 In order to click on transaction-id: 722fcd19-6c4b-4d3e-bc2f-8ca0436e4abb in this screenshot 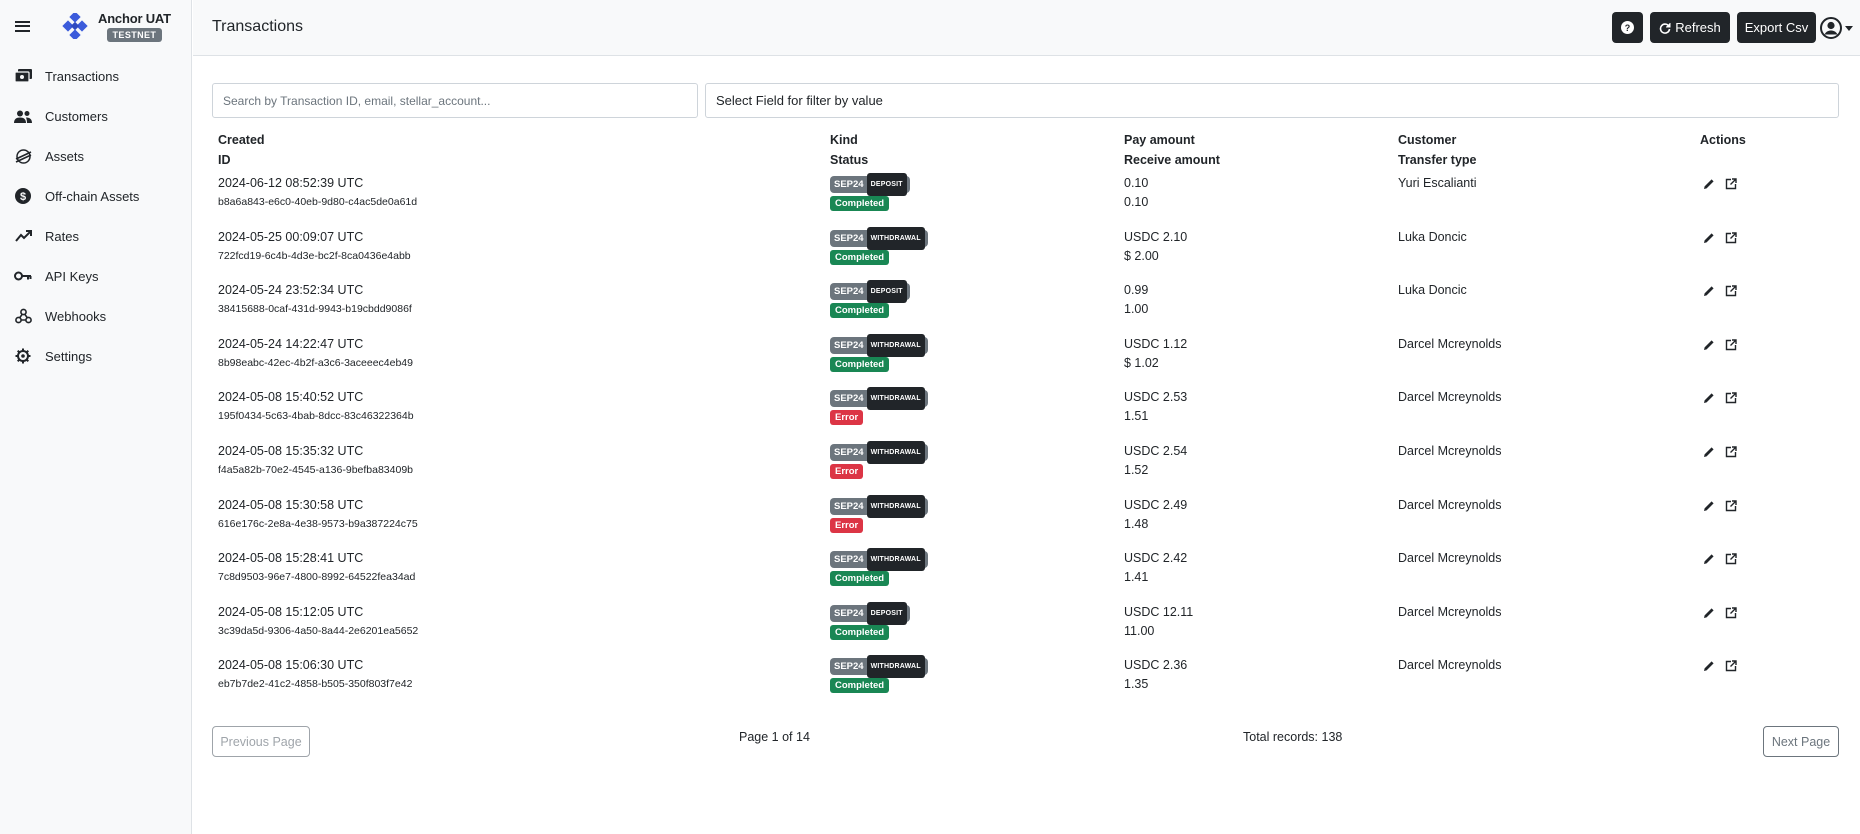, I will do `click(314, 255)`.